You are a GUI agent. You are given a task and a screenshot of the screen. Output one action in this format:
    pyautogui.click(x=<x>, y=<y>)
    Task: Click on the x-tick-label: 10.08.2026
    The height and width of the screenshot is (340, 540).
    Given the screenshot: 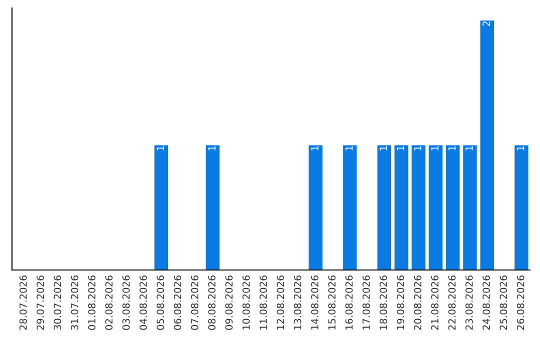 What is the action you would take?
    pyautogui.click(x=246, y=302)
    